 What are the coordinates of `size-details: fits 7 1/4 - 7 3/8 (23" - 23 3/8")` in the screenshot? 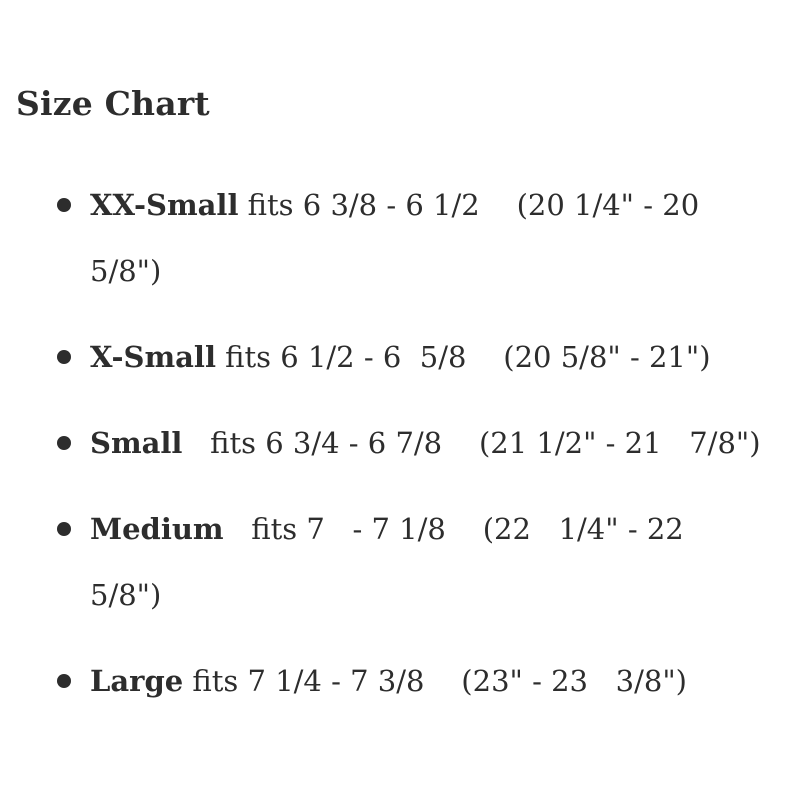 It's located at (435, 681).